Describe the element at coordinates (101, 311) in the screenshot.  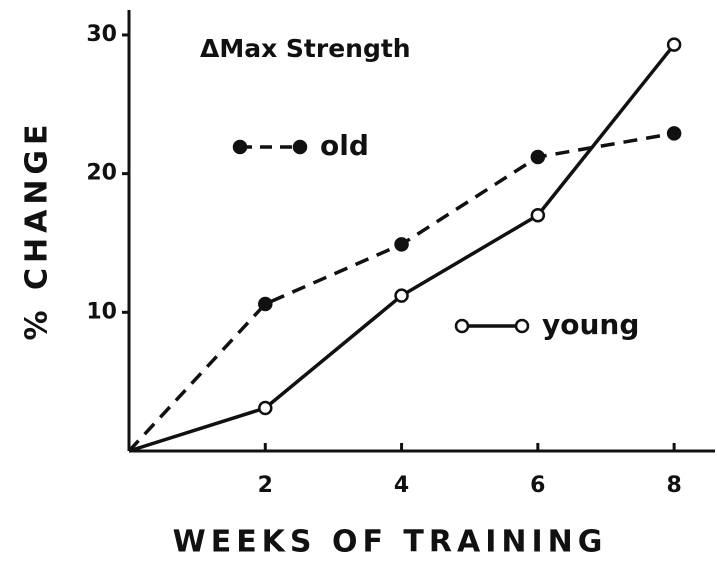
I see `y-tick-label: 10` at that location.